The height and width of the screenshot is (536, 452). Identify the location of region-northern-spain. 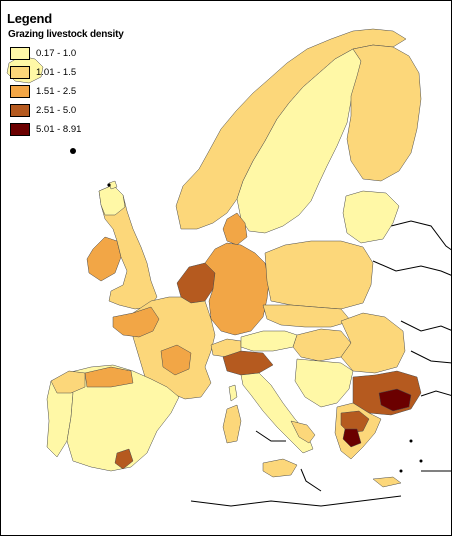
(109, 377).